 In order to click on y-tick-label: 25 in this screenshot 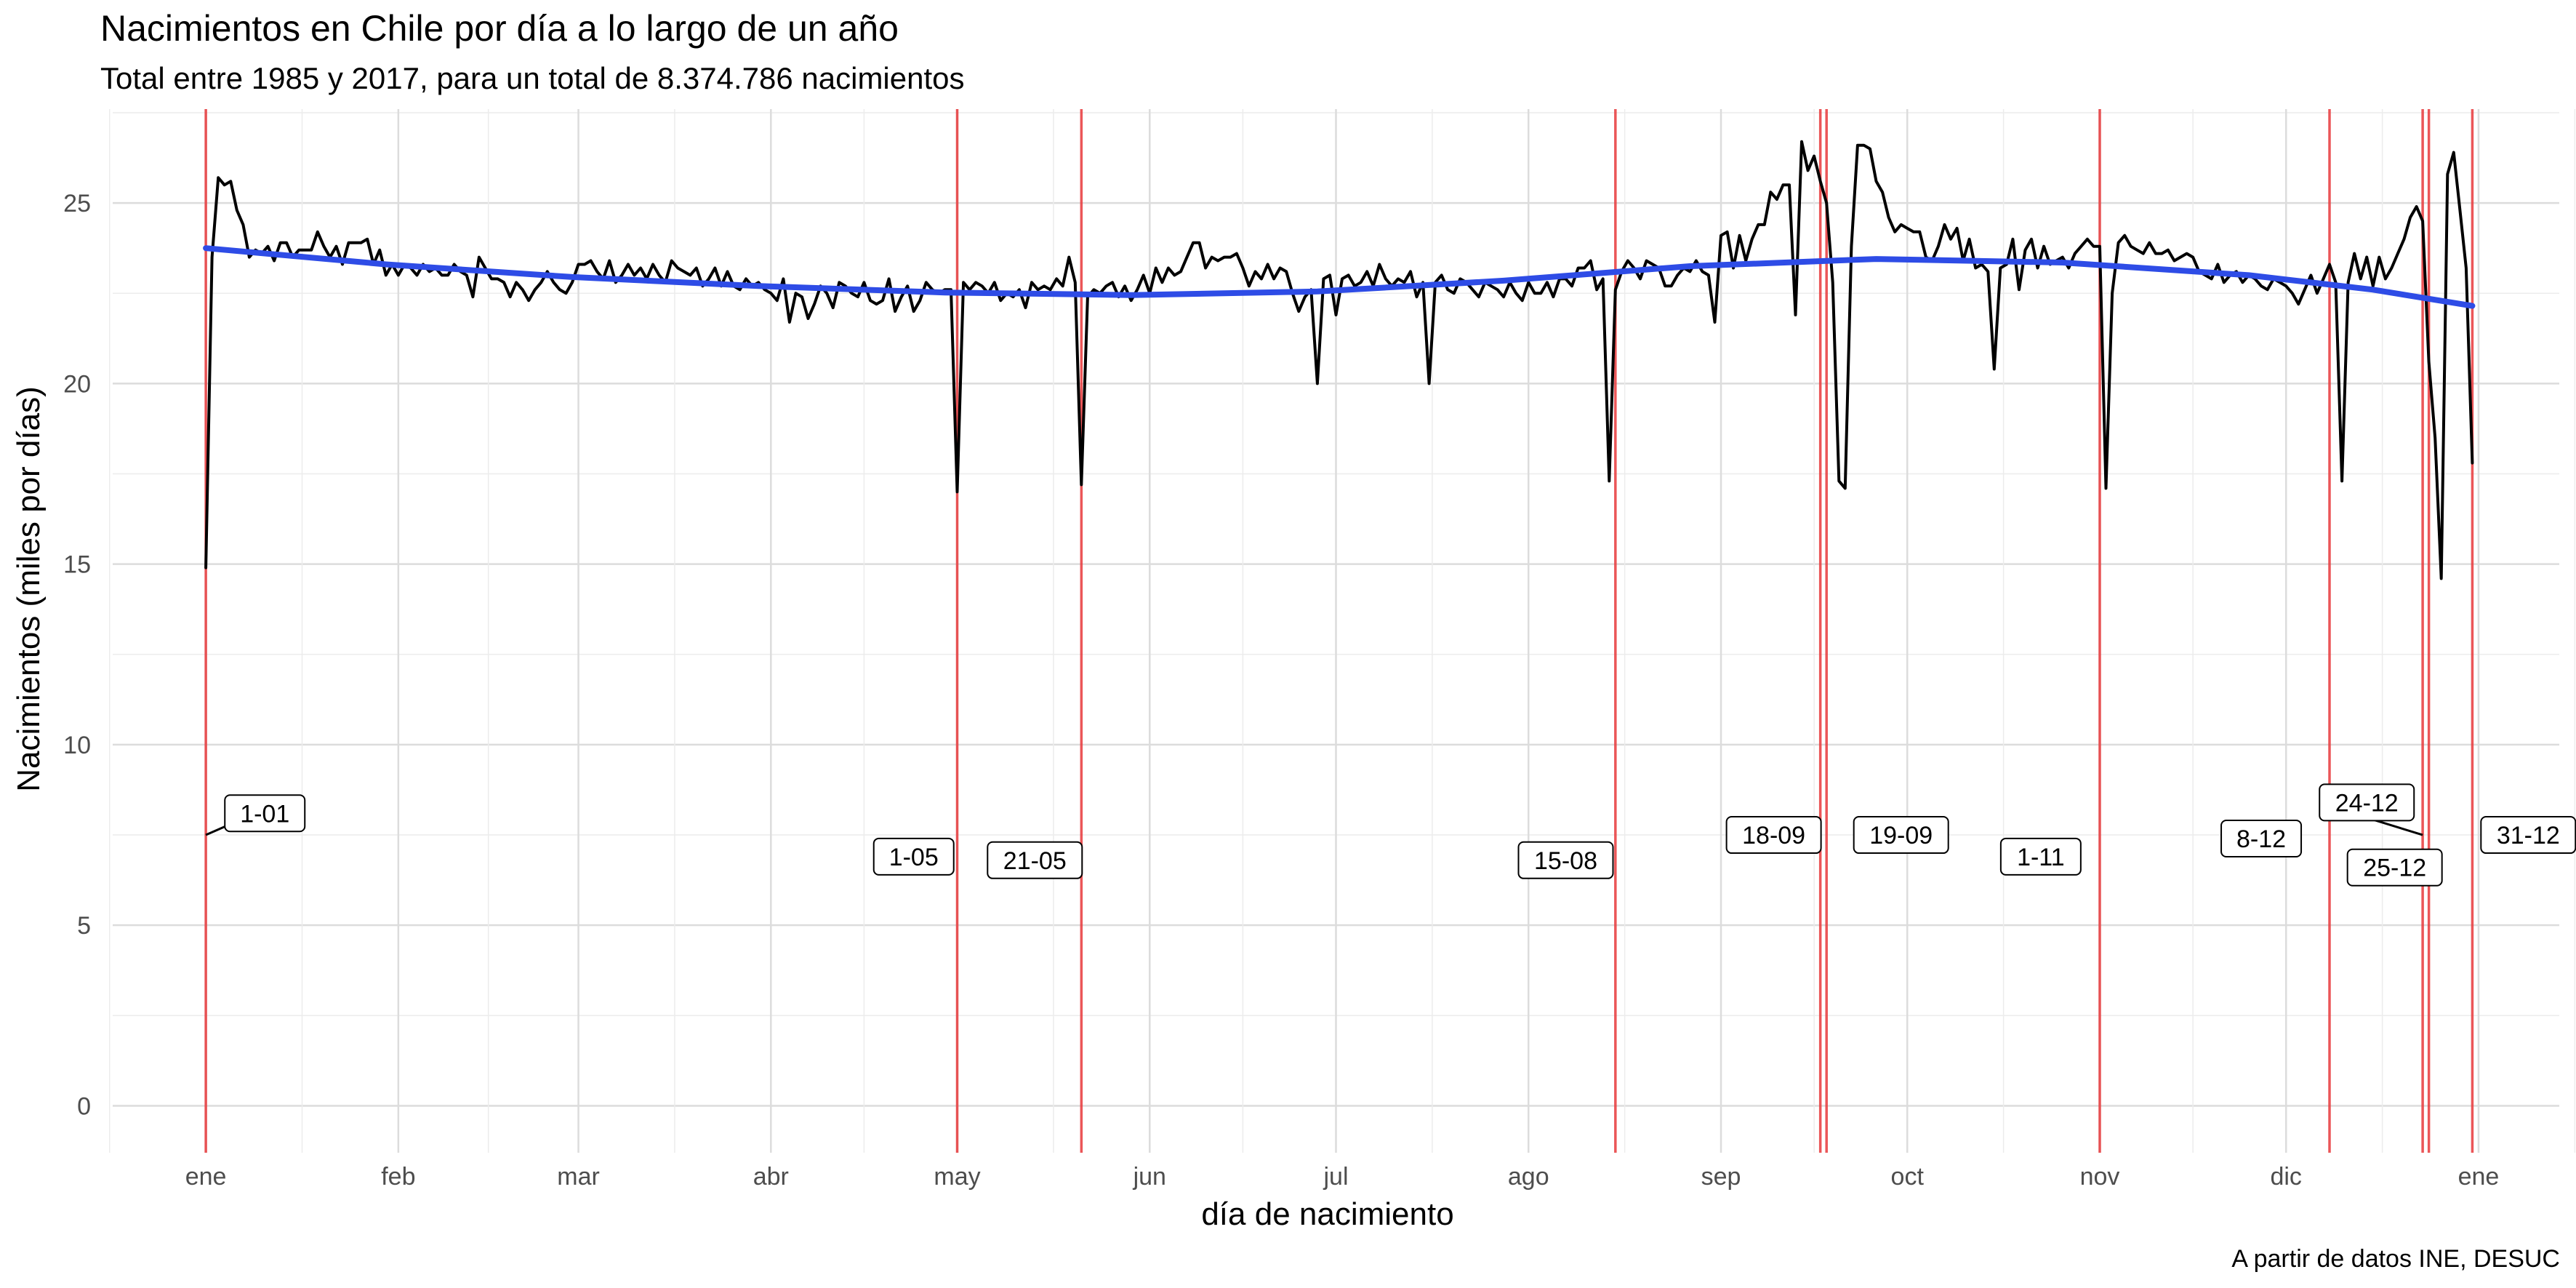, I will do `click(77, 203)`.